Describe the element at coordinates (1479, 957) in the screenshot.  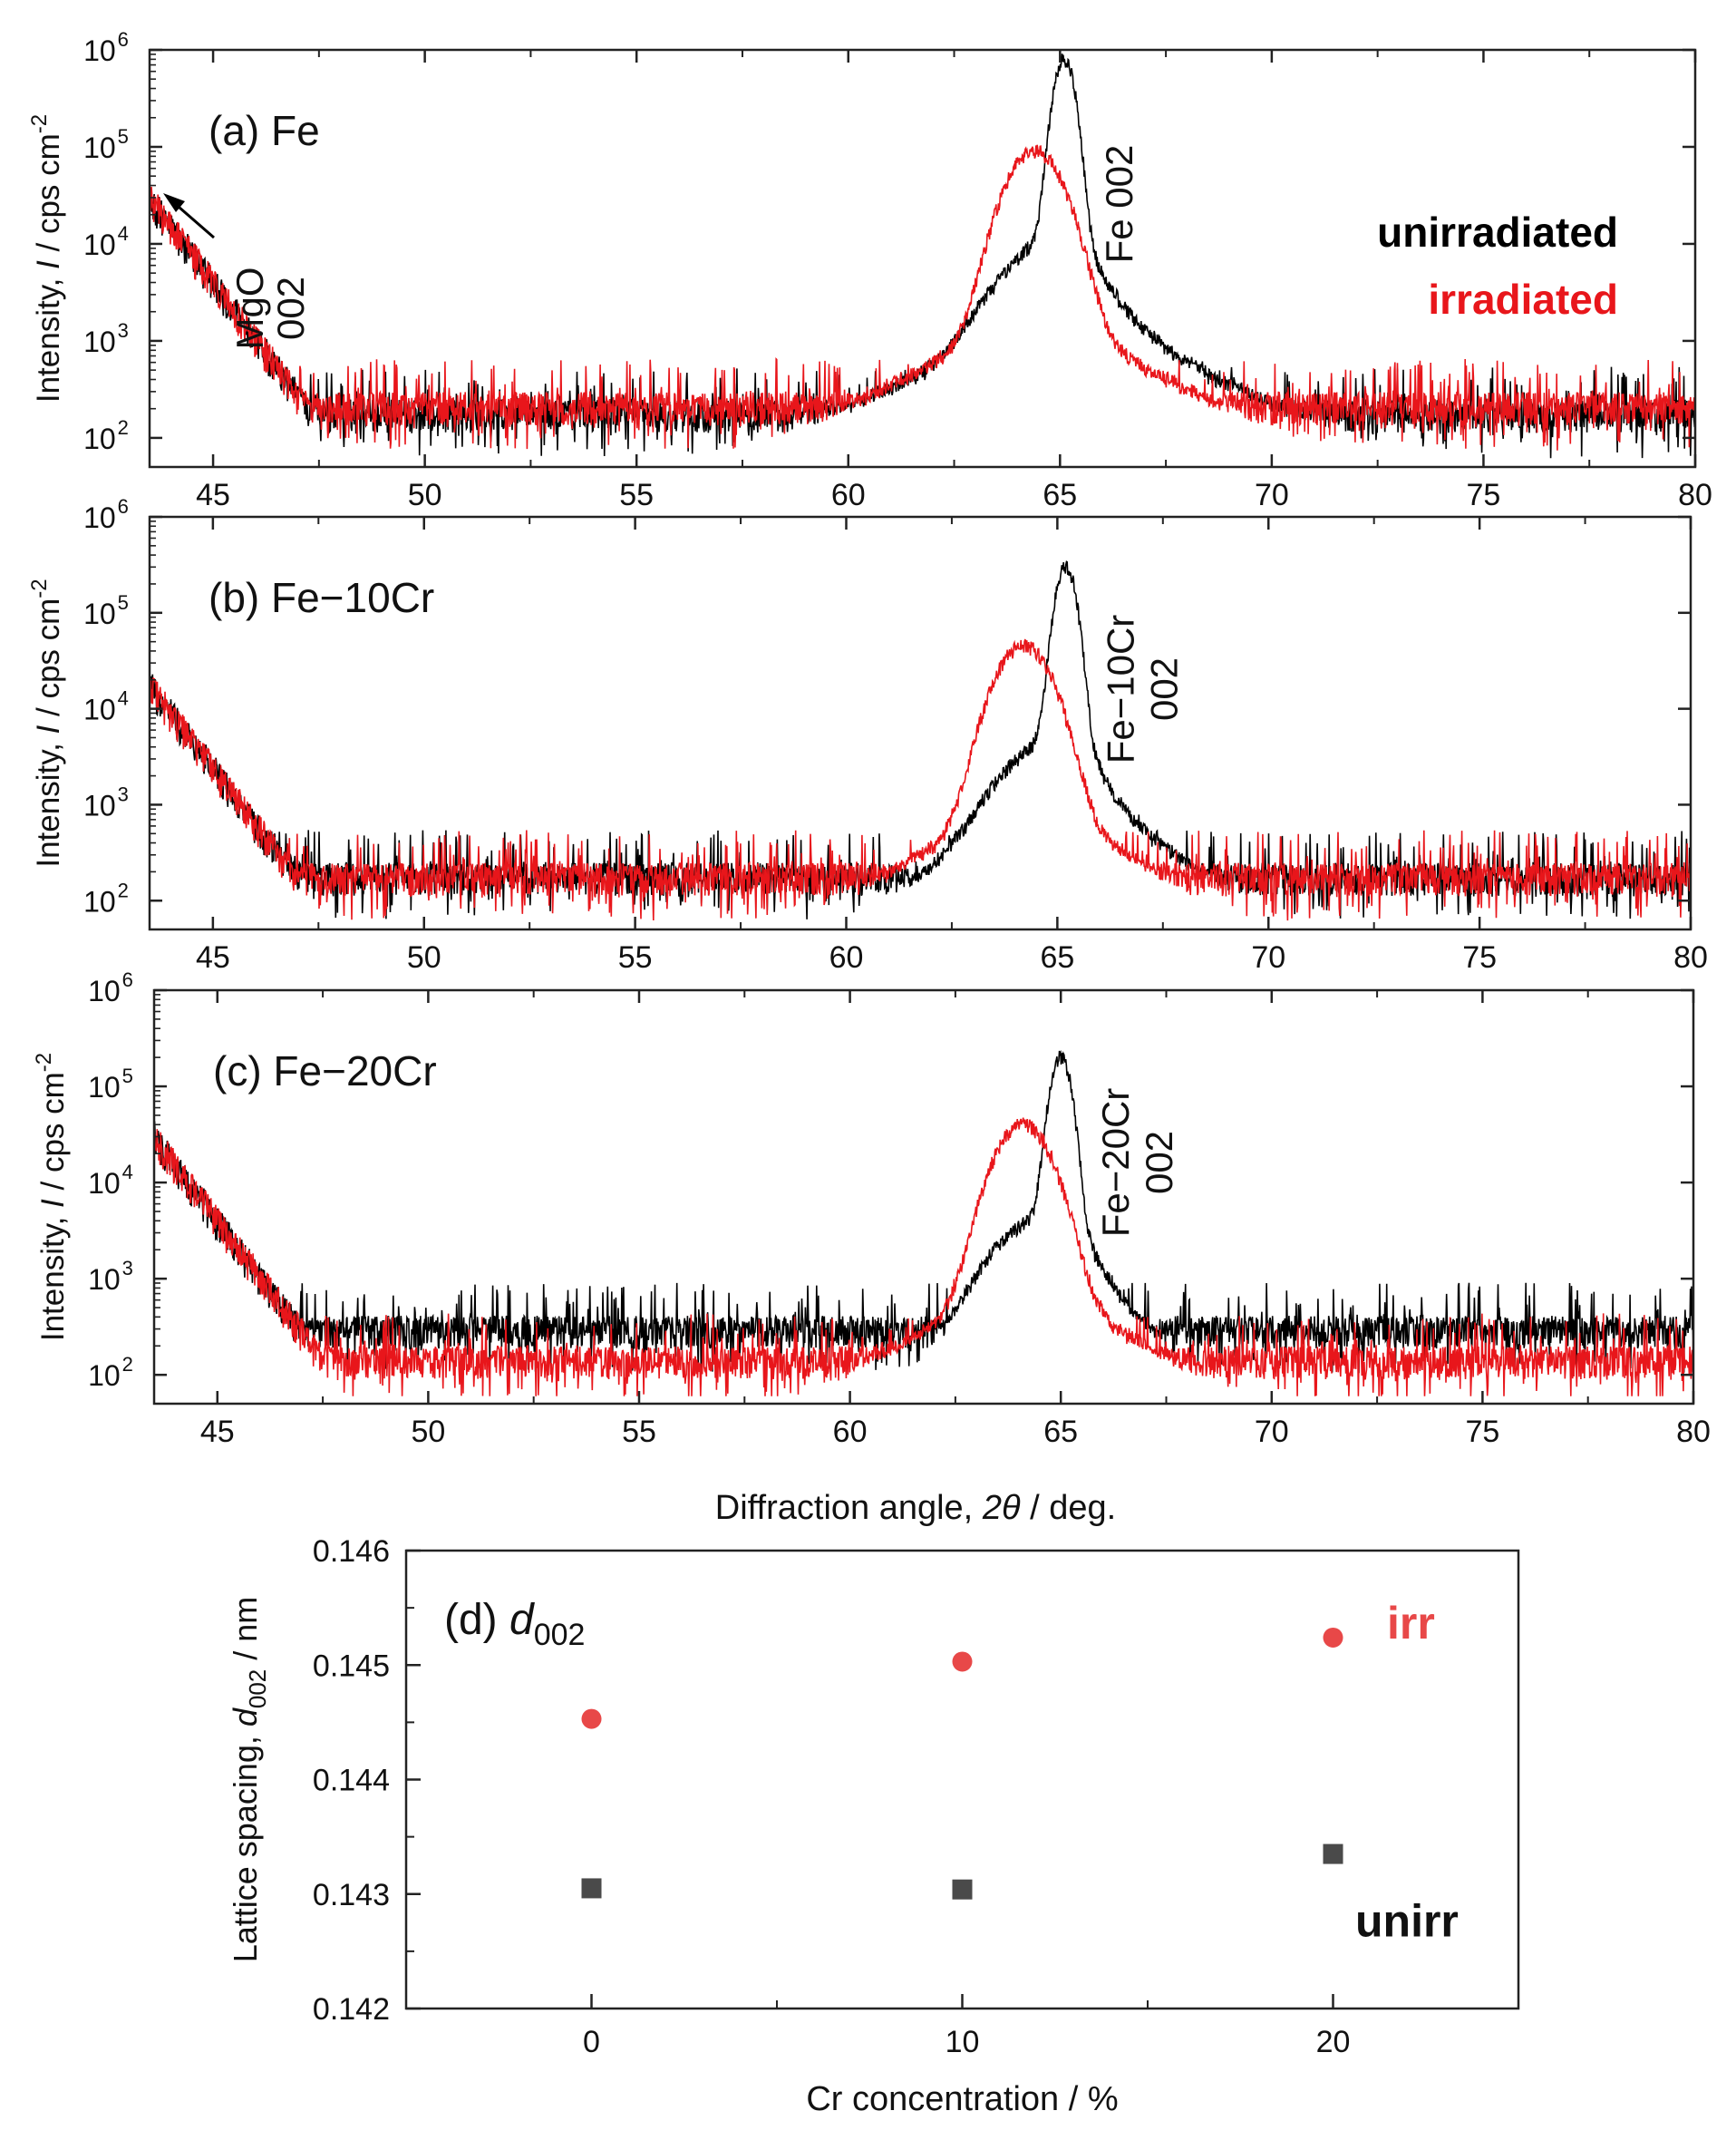
I see `x-tick-label-b-75: 75` at that location.